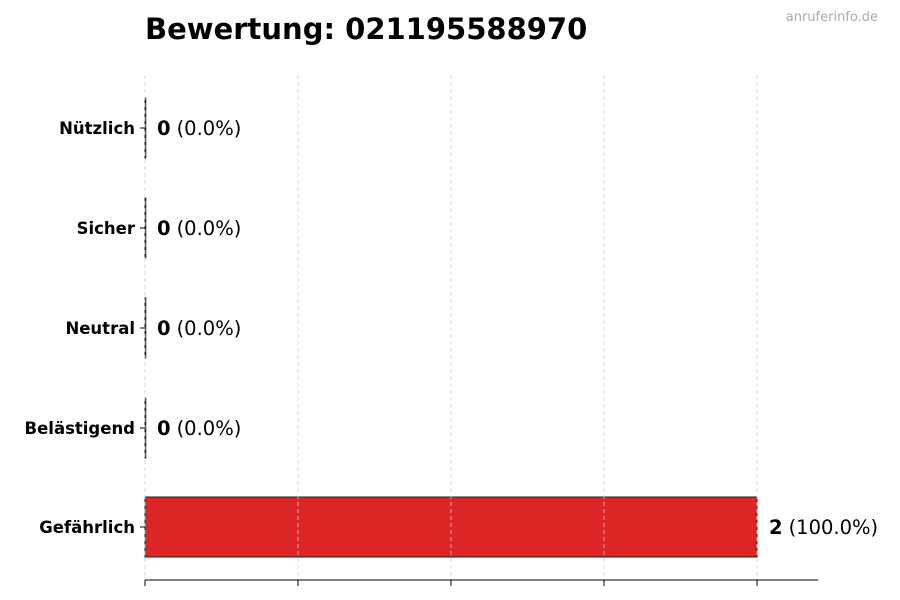 The width and height of the screenshot is (900, 600). I want to click on data-label: 2 (100.0%), so click(823, 527).